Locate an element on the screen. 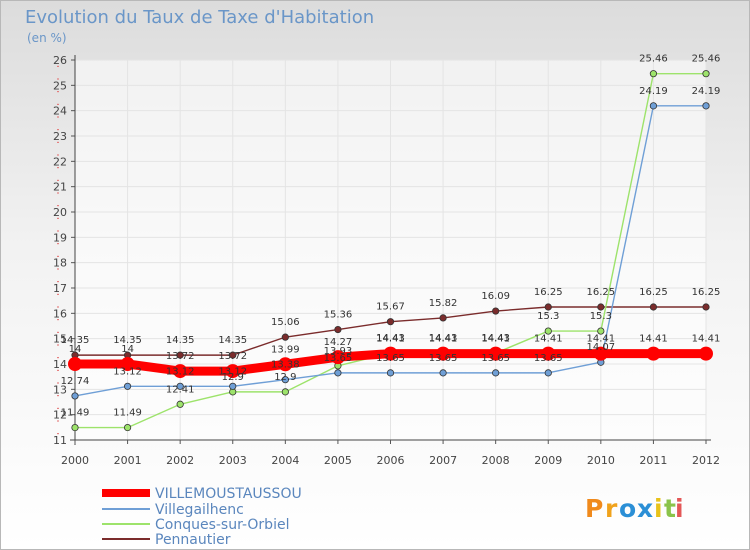 The width and height of the screenshot is (750, 550). data-label: 15.67 is located at coordinates (390, 307).